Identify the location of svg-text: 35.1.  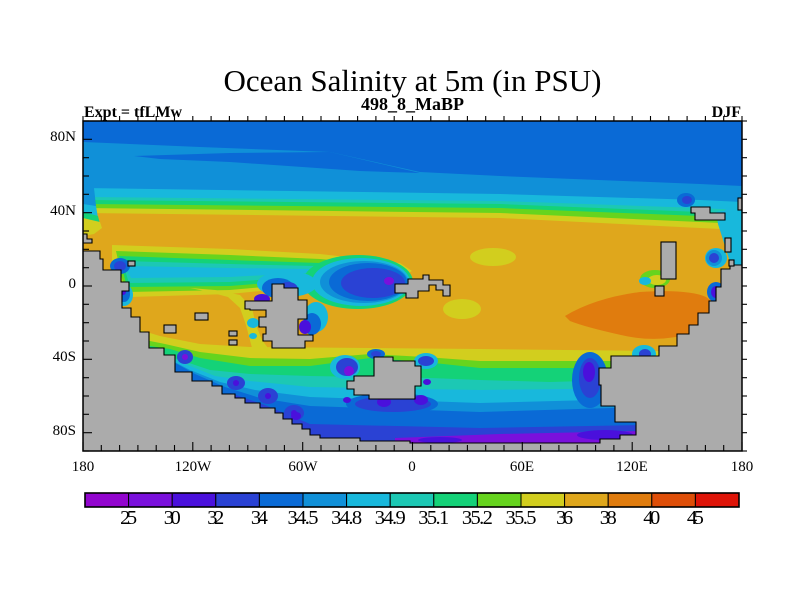
(433, 518).